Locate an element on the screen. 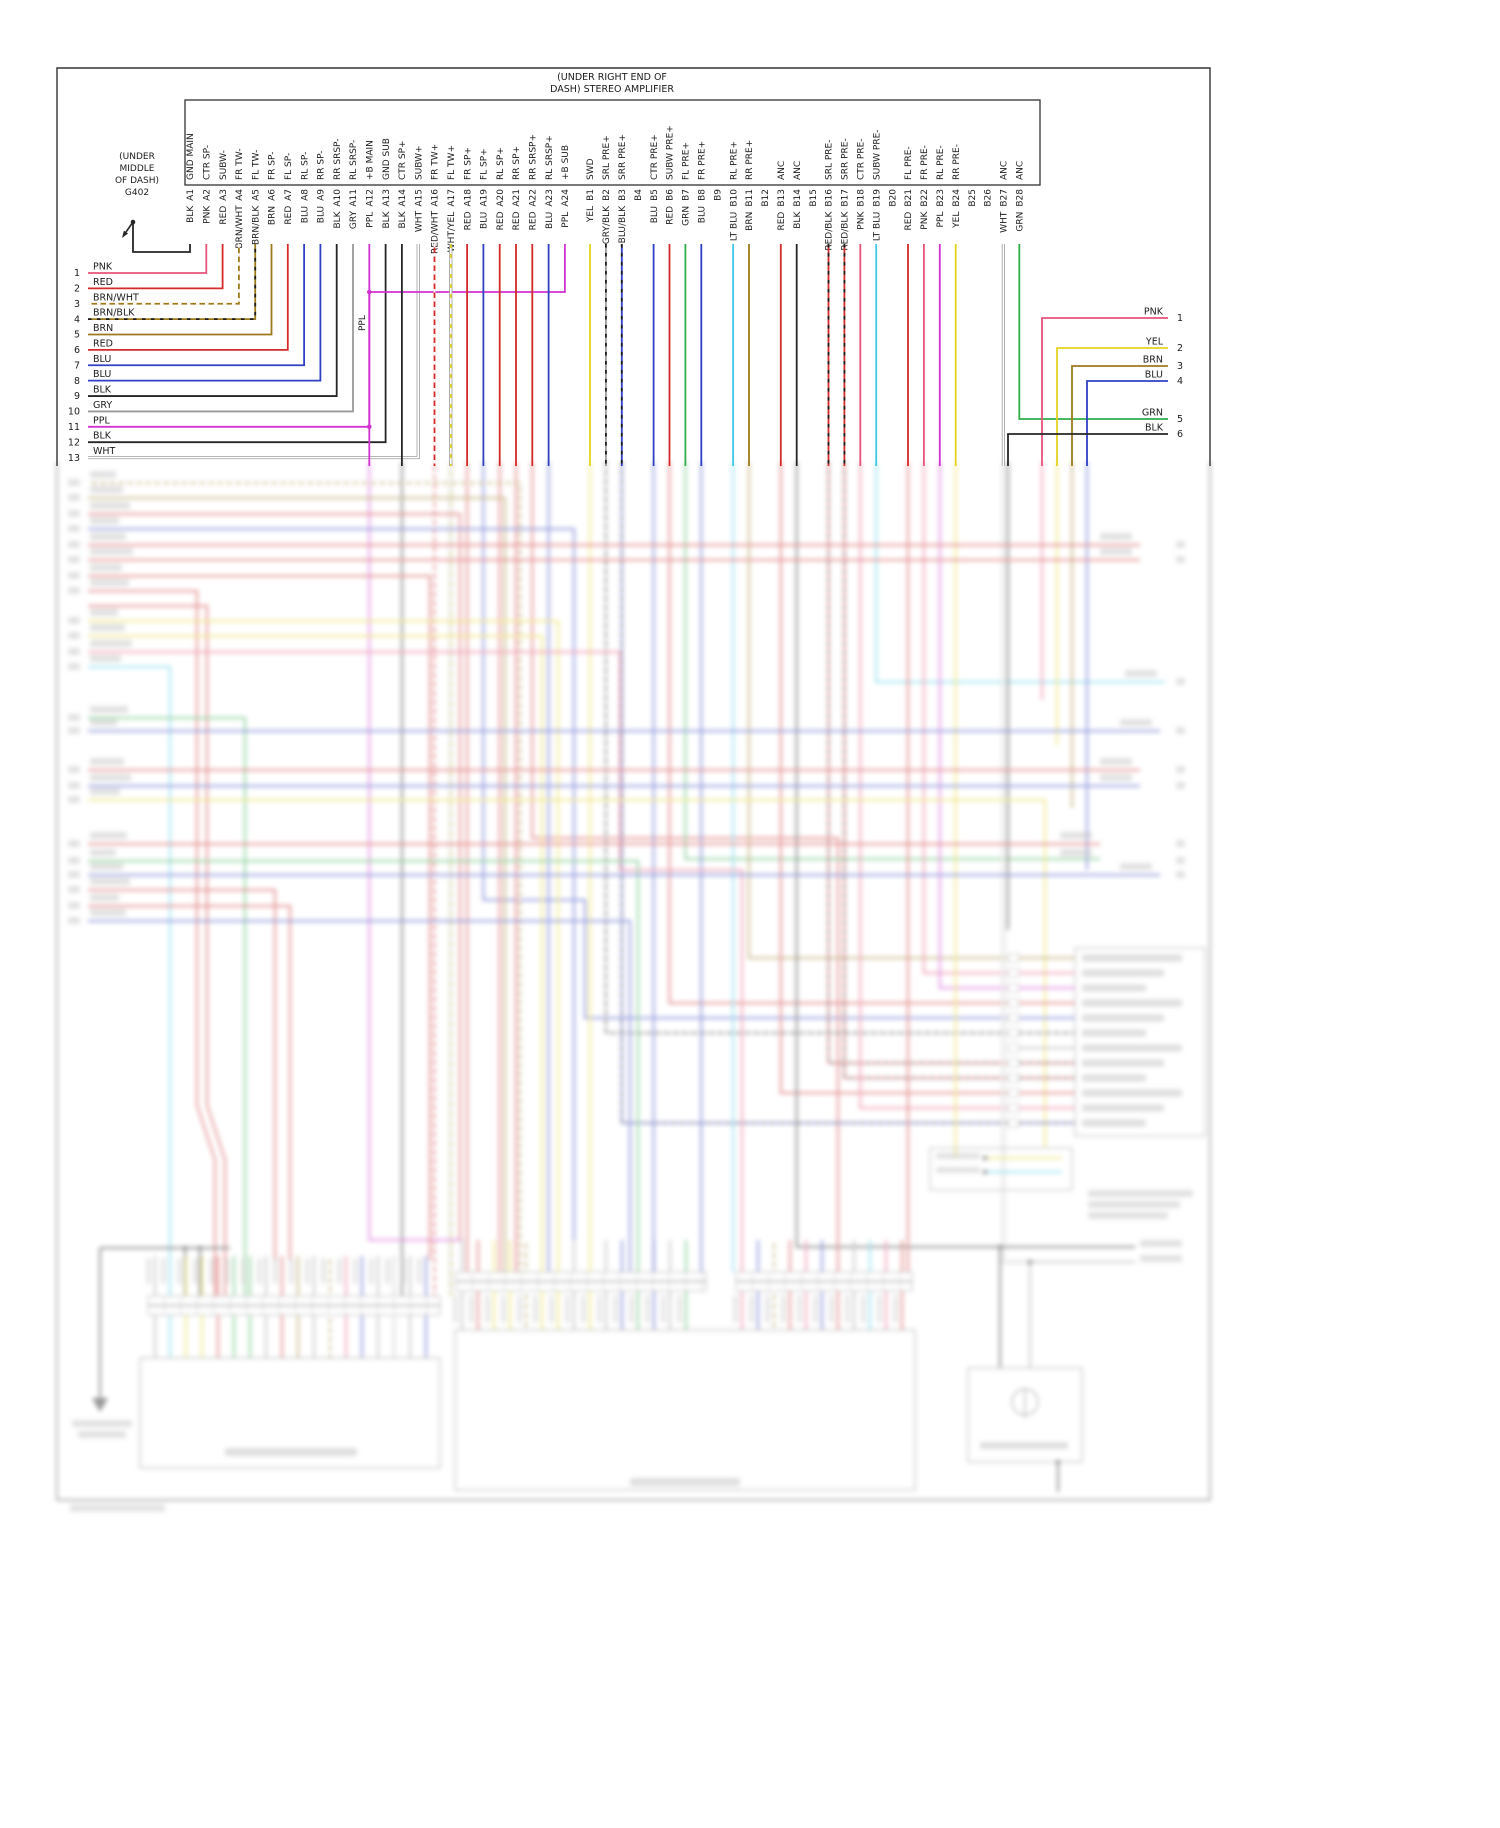 The width and height of the screenshot is (1500, 1828). pin-label-a10: BLKA10 is located at coordinates (338, 209).